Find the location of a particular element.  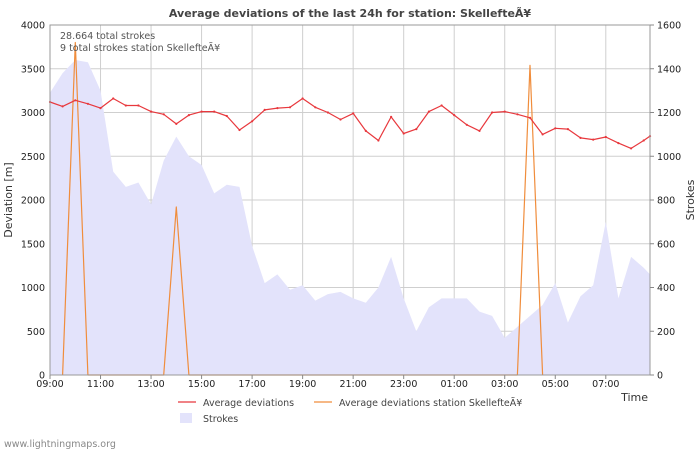

x-tick-label: 23:00 is located at coordinates (403, 384).